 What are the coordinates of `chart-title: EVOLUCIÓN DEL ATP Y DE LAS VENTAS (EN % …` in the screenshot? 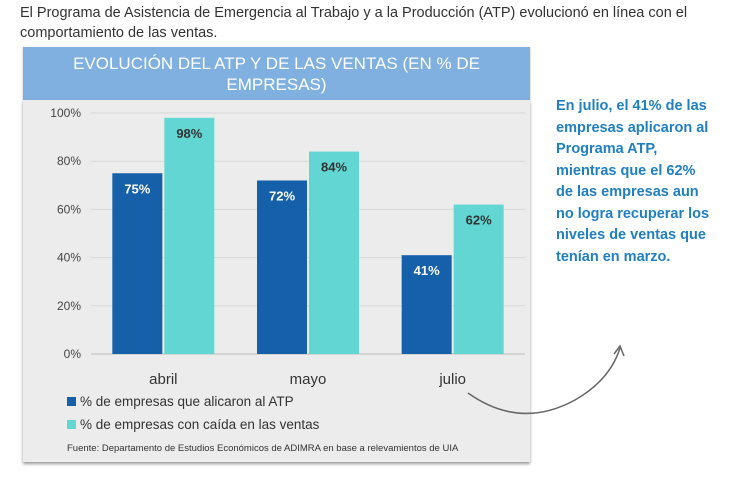 It's located at (276, 73).